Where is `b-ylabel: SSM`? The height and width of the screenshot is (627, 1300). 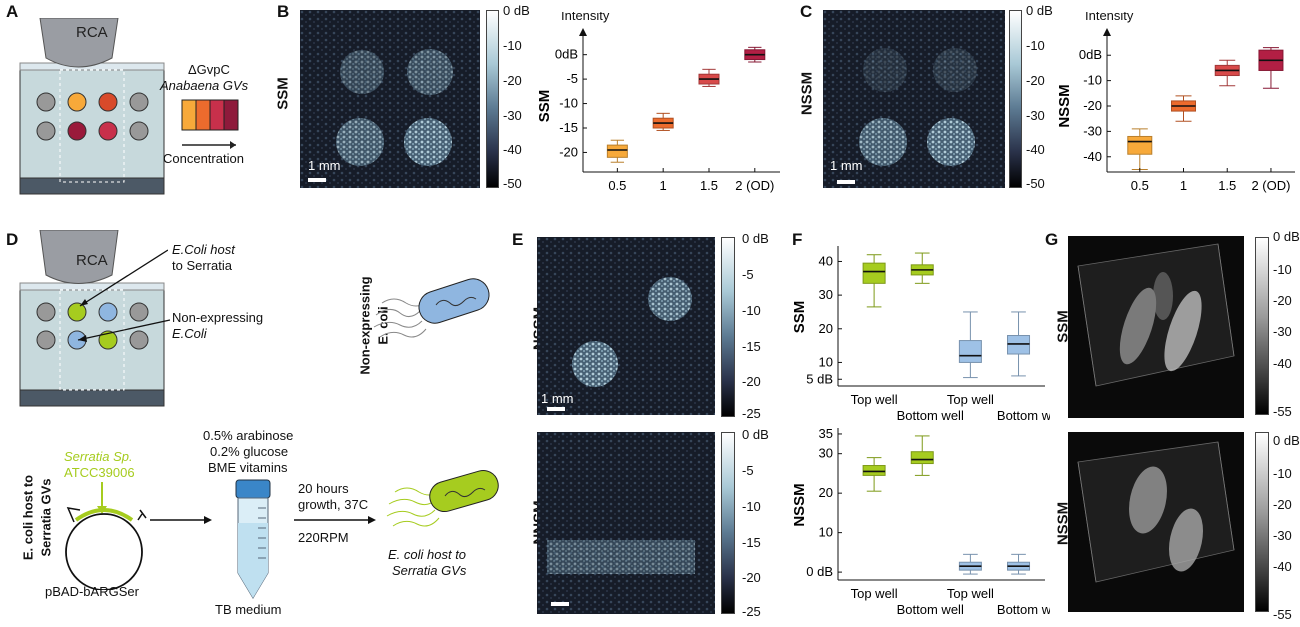
b-ylabel: SSM is located at coordinates (283, 93).